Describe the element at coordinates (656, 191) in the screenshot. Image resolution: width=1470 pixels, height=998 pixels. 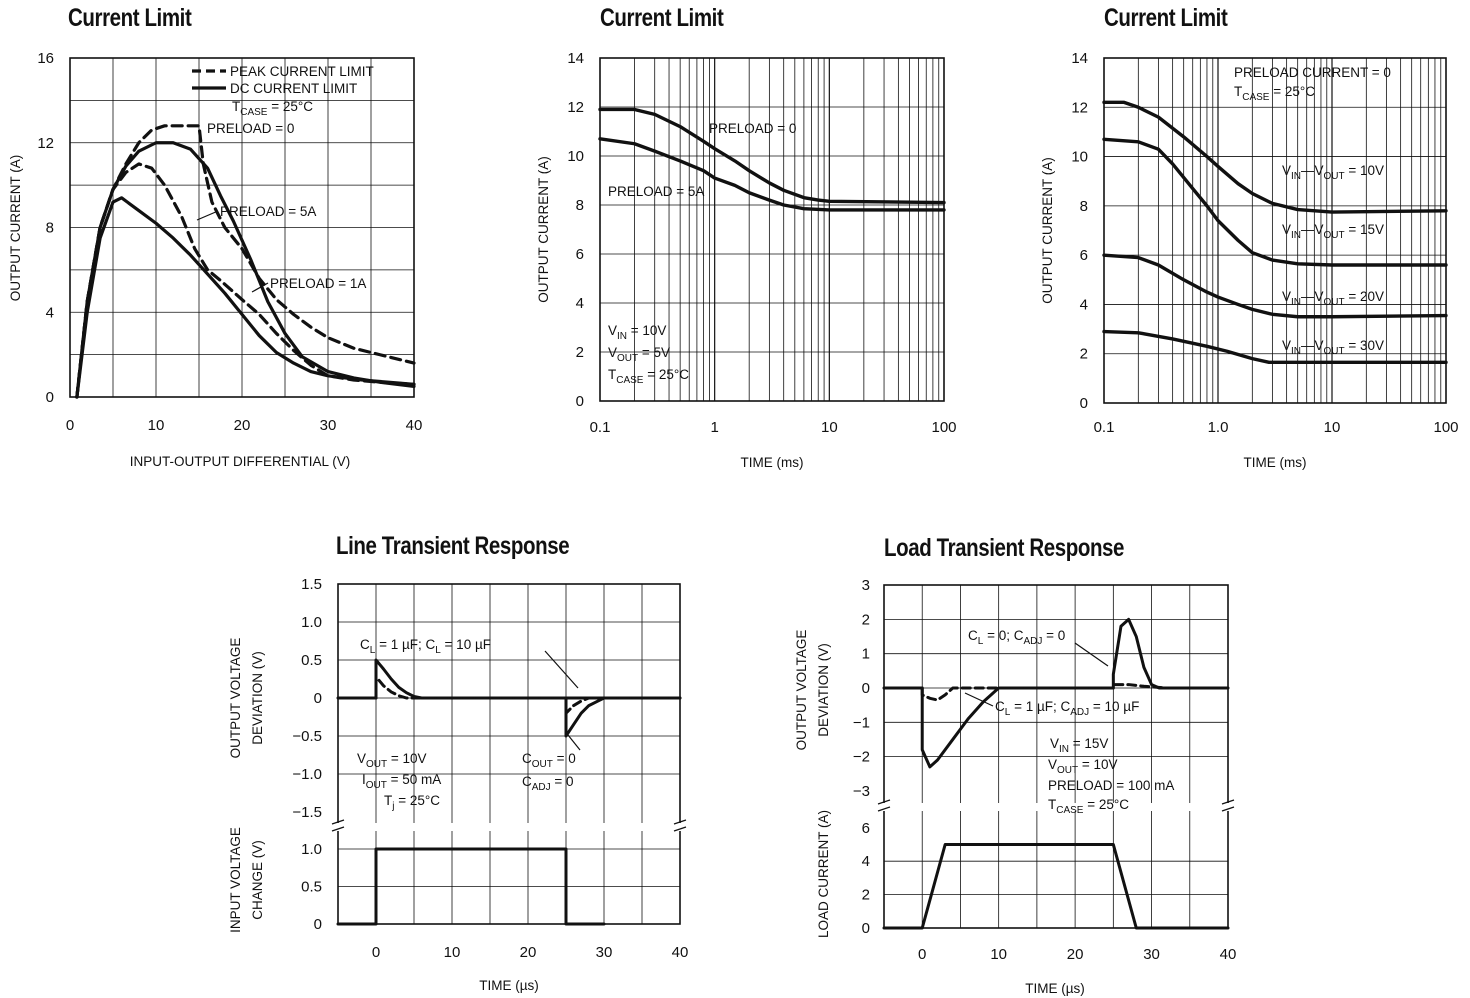
I see `c2-ann-preload5: PRELOAD = 5A` at that location.